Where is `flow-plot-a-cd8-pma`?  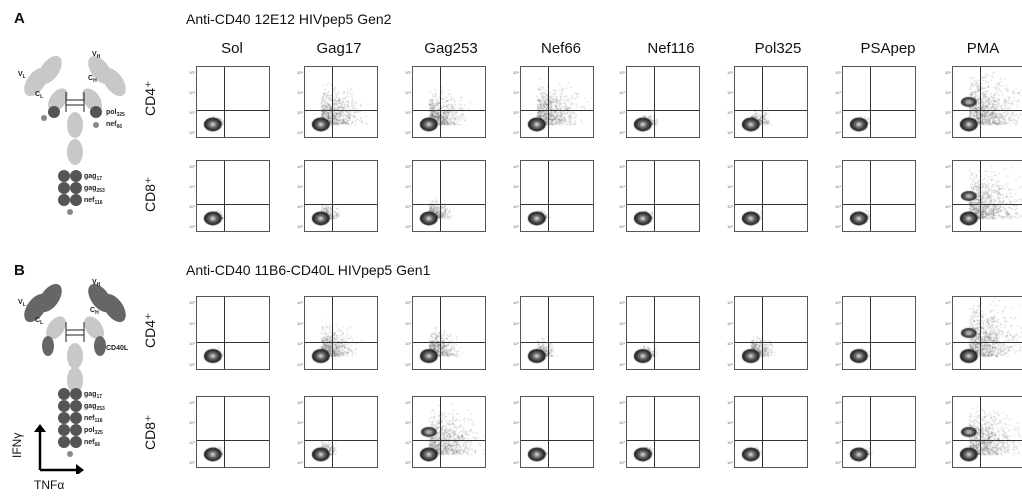 flow-plot-a-cd8-pma is located at coordinates (987, 196).